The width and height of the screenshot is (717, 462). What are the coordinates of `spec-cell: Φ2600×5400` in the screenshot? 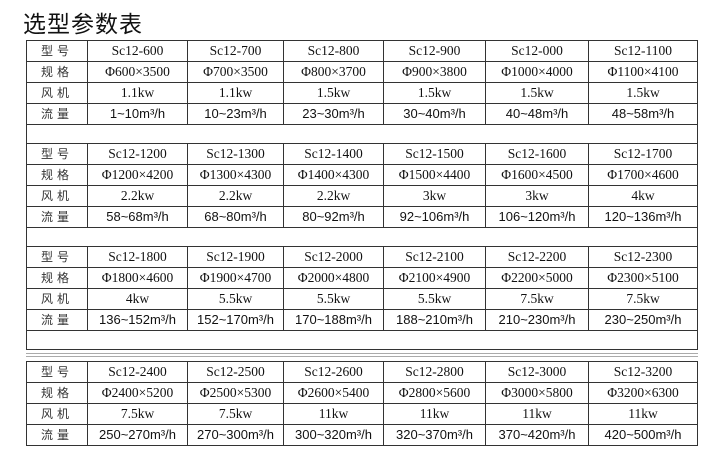 It's located at (333, 393).